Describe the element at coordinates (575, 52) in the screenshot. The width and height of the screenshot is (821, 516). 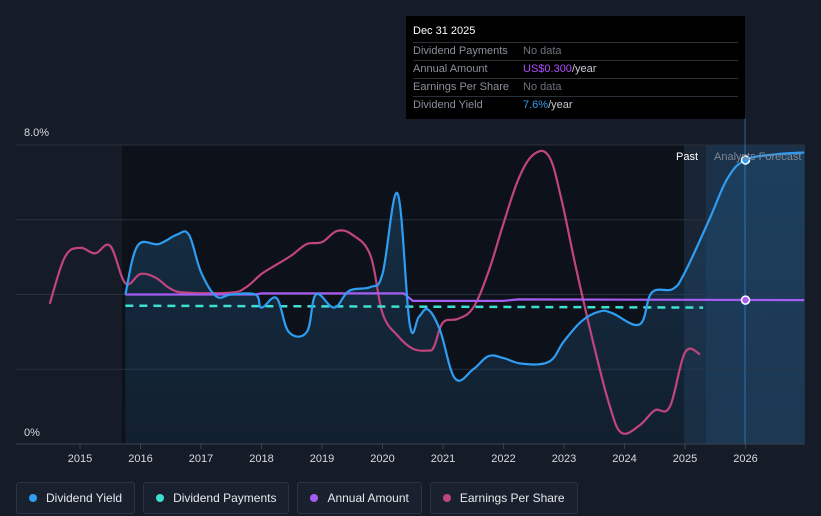
I see `tooltip-row-dividend-payments: Dividend Payments No data` at that location.